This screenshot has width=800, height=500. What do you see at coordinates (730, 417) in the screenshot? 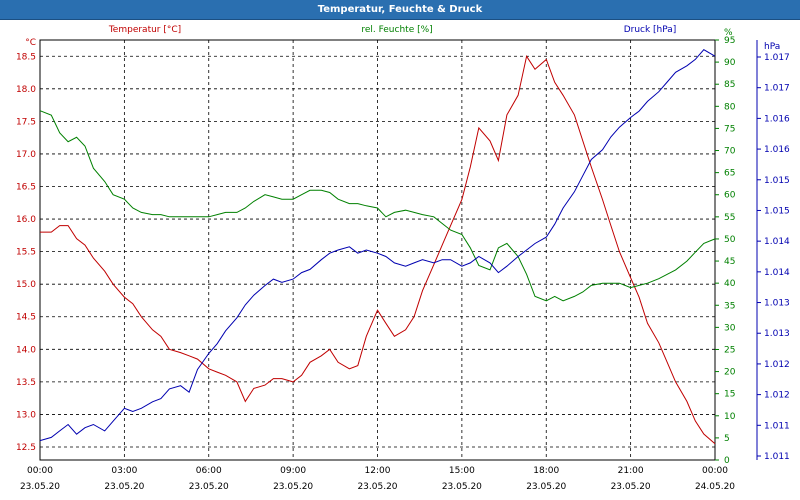
I see `right1-tick-label: 10` at bounding box center [730, 417].